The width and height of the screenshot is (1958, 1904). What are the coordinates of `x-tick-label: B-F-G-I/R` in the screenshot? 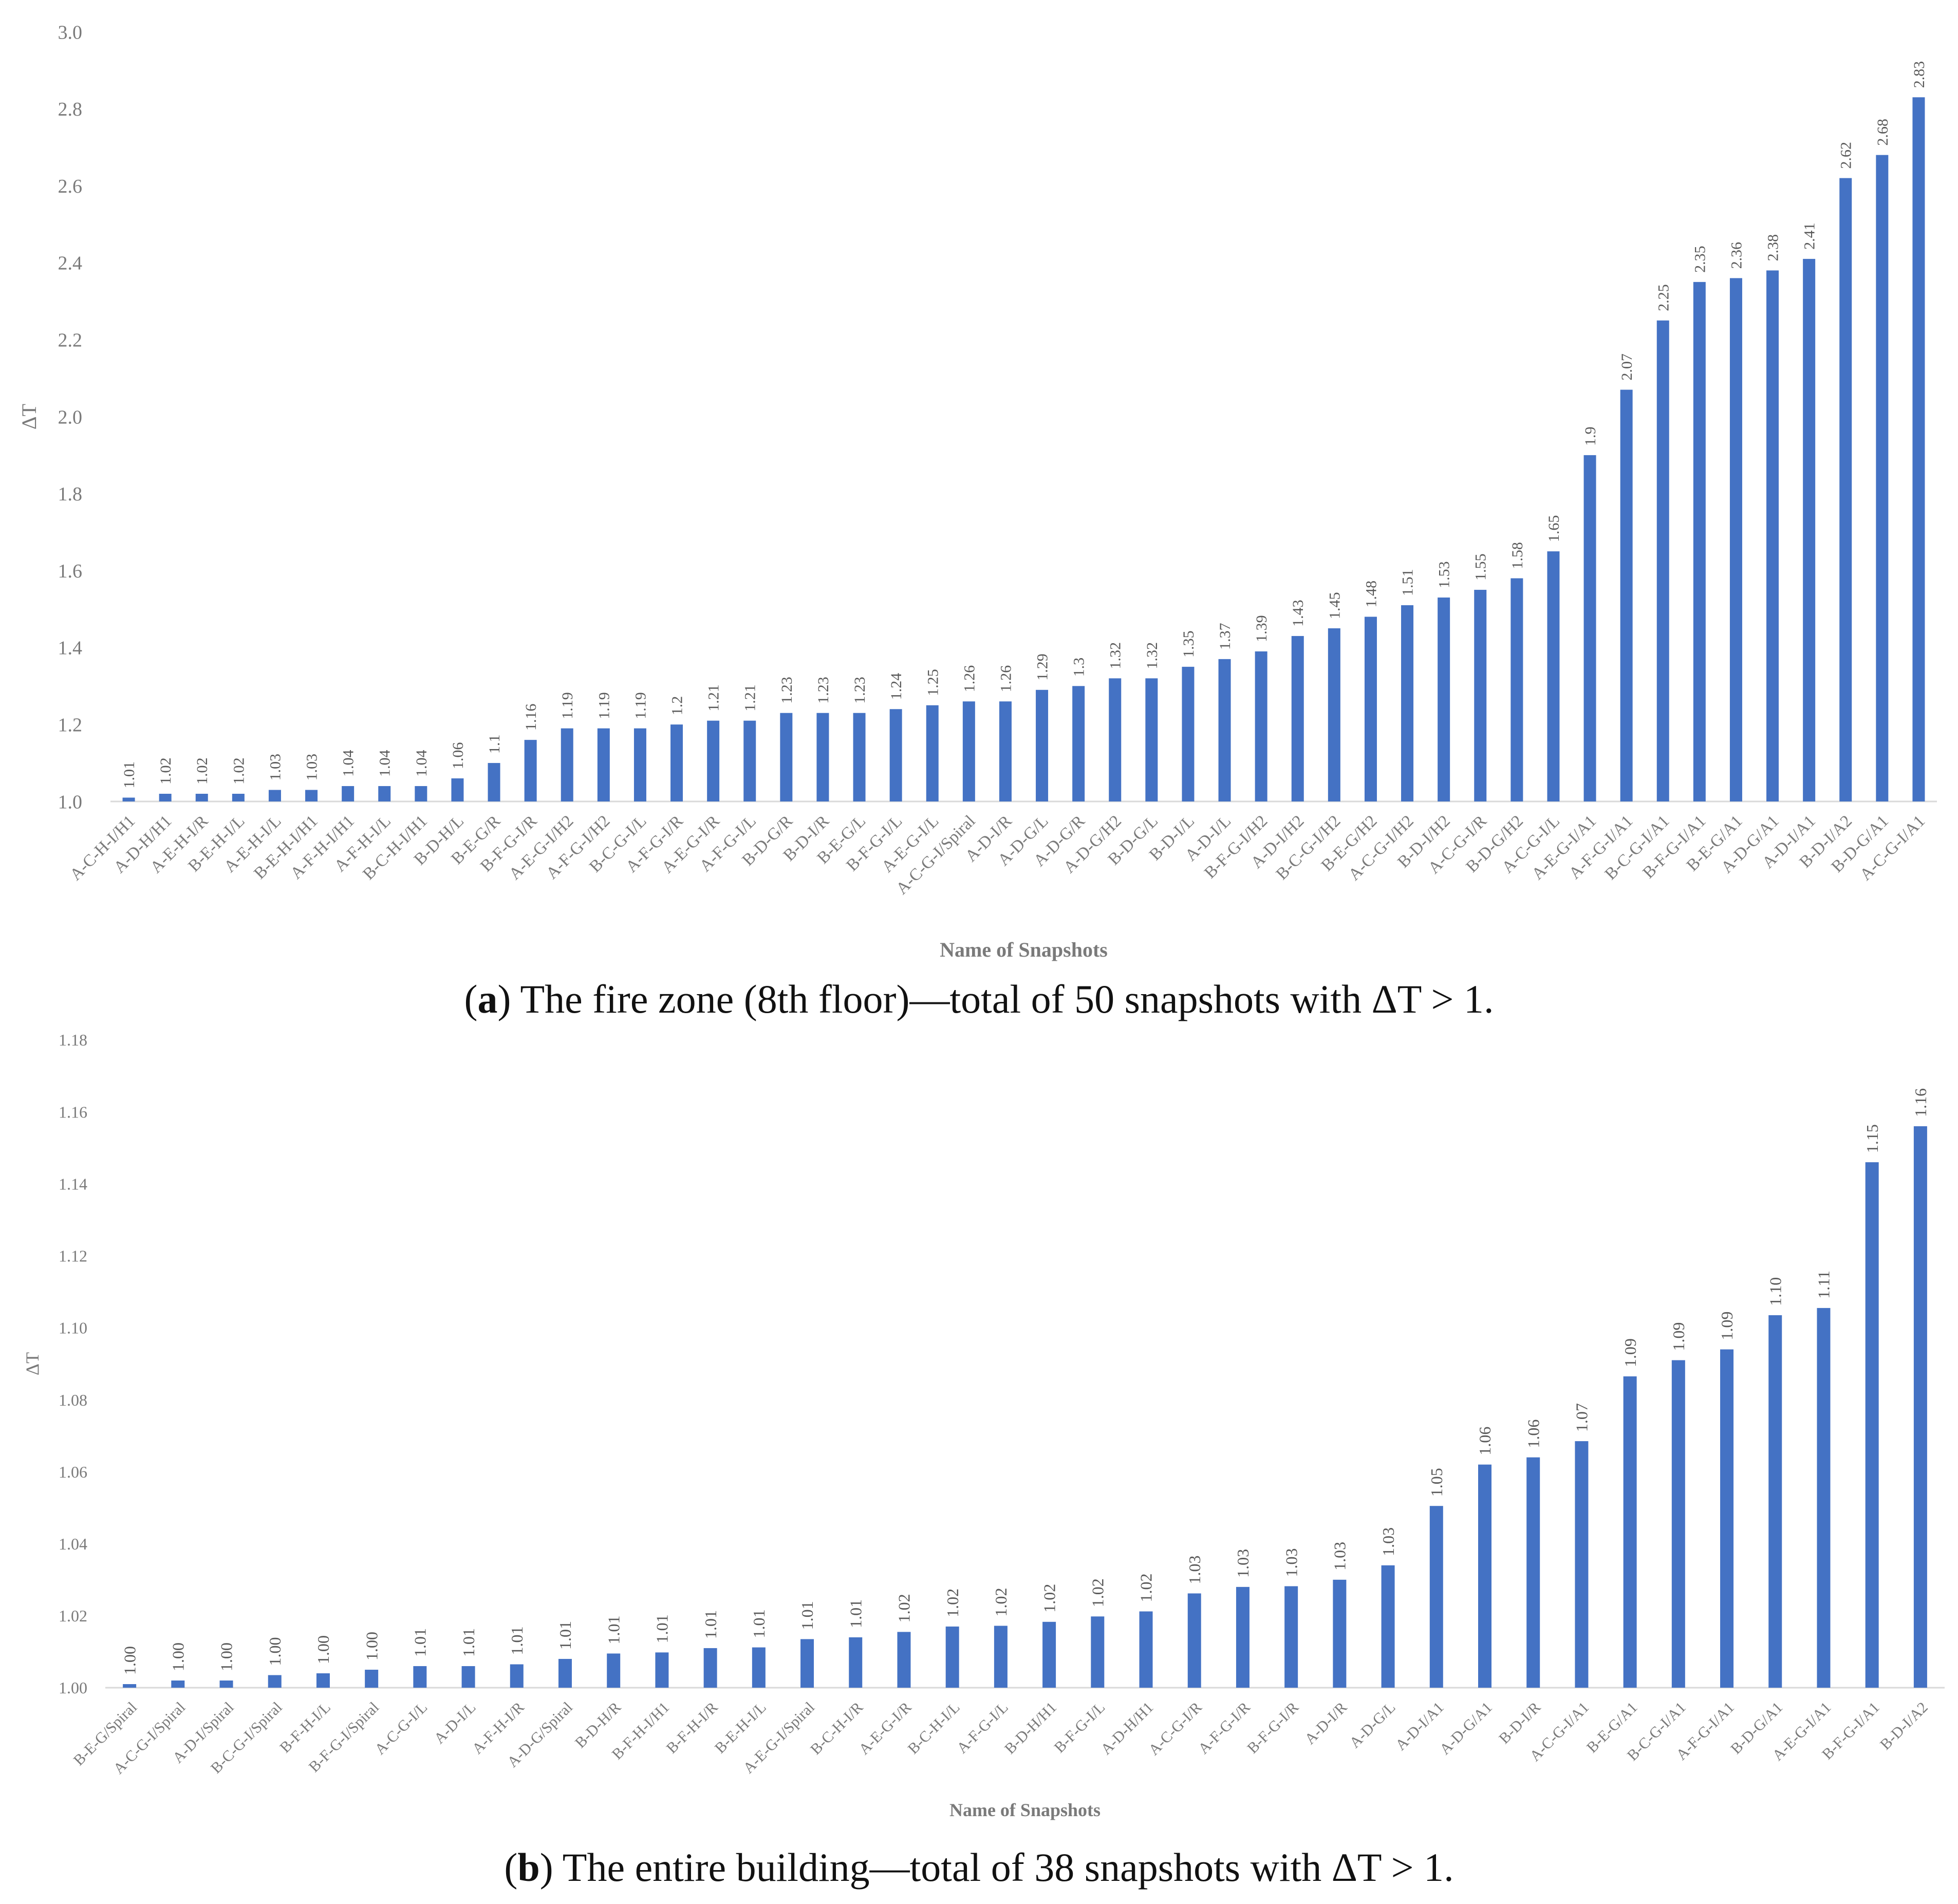 It's located at (1273, 1728).